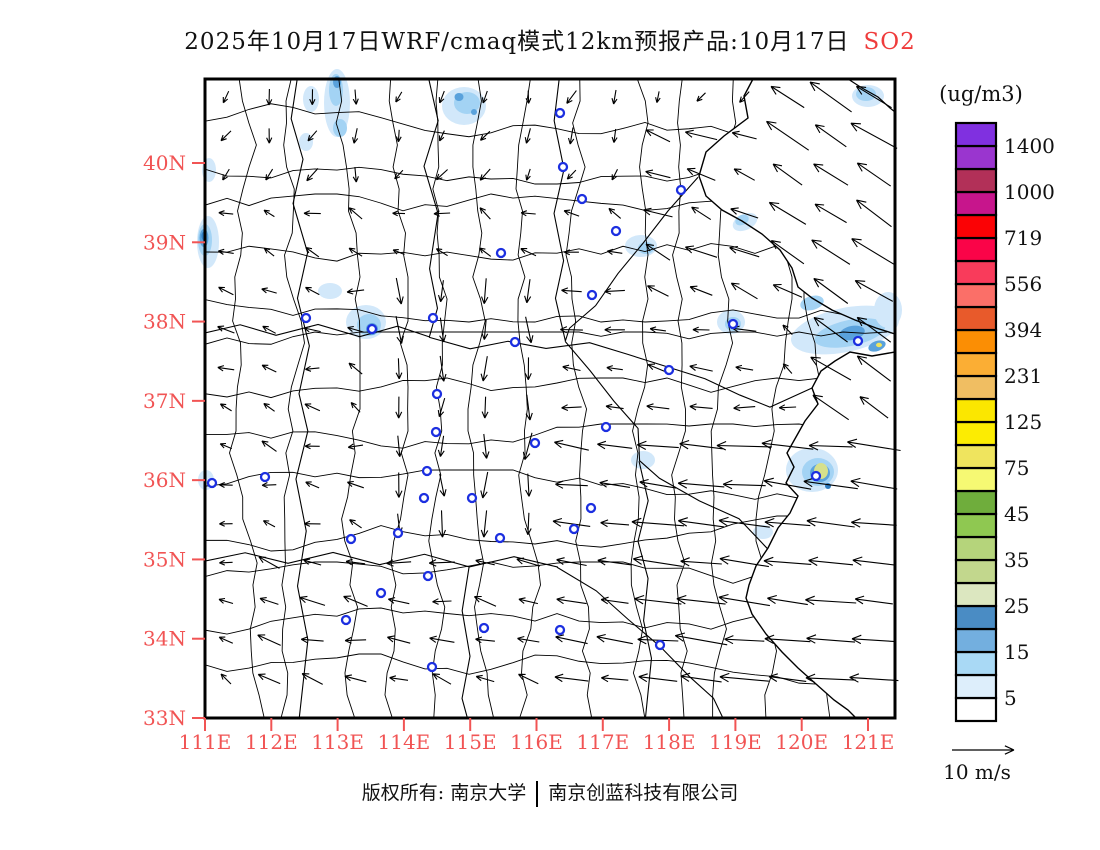 Image resolution: width=1100 pixels, height=850 pixels. Describe the element at coordinates (164, 242) in the screenshot. I see `lat-label: 39N` at that location.